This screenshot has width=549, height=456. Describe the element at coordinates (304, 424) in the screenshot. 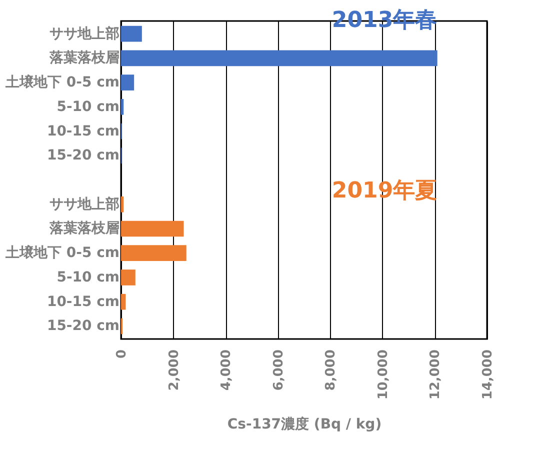

I see `x-axis-title: Cs-137濃度 (Bq / kg)` at that location.